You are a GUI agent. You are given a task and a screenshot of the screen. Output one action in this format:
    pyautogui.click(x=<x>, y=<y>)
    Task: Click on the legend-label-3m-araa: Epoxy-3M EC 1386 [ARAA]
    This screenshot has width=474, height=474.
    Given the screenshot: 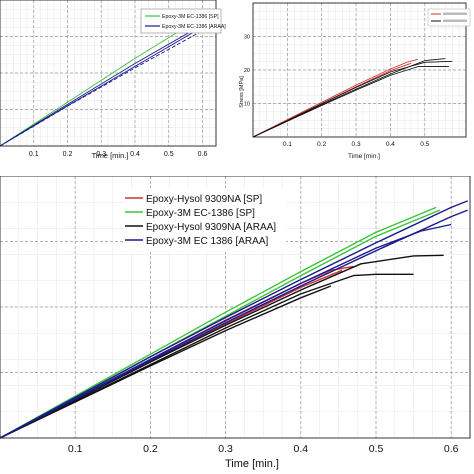 What is the action you would take?
    pyautogui.click(x=207, y=241)
    